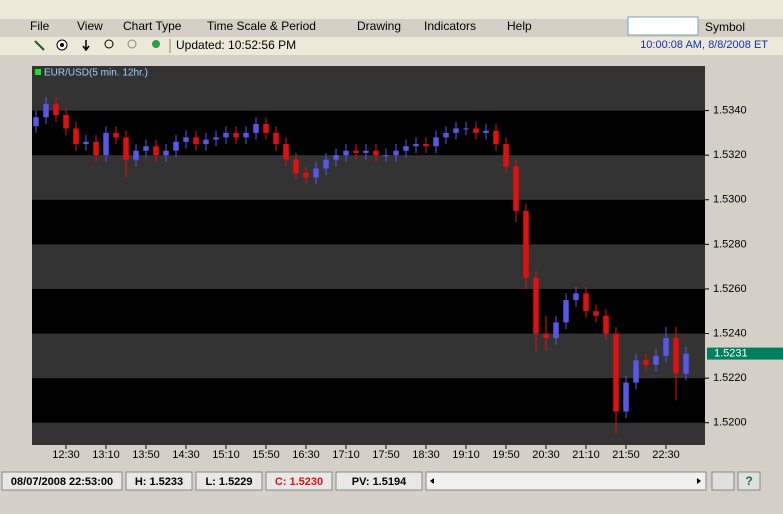  I want to click on x-tick-label: 19:10, so click(466, 455).